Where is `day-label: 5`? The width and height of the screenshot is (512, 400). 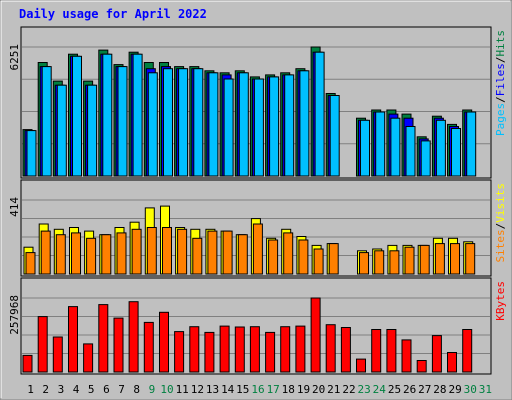
day-label: 5 is located at coordinates (91, 389).